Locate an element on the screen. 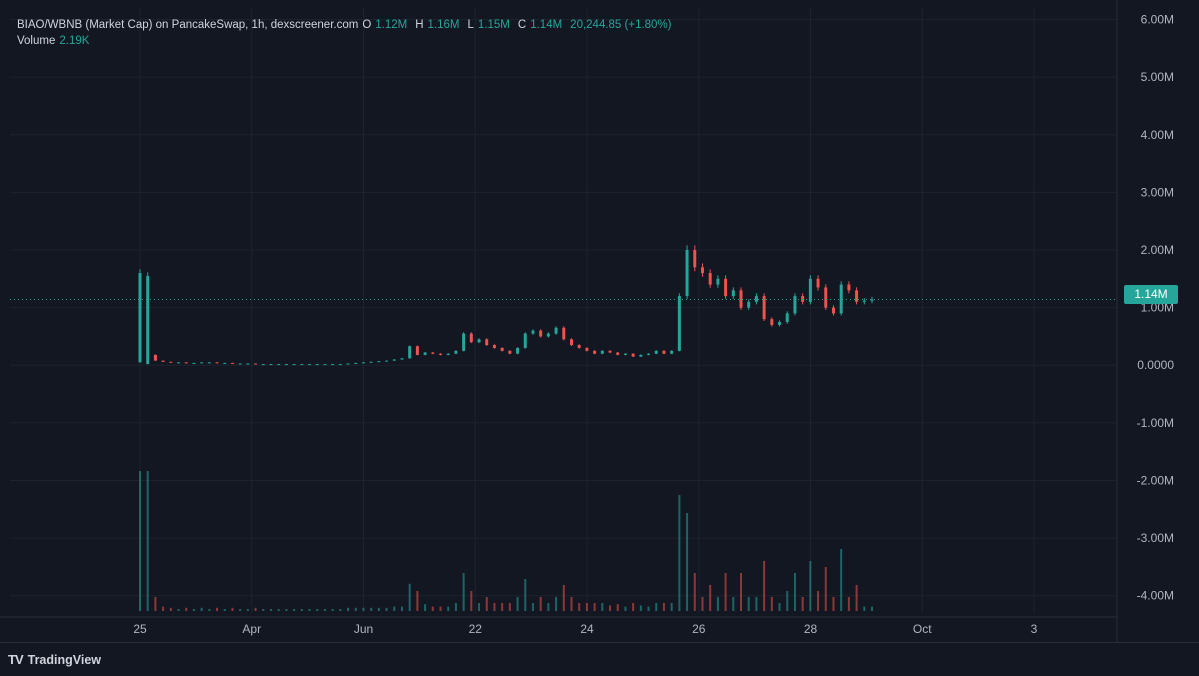 This screenshot has height=676, width=1199. legend-change-value: 20,244.85 (+1.80%) is located at coordinates (621, 25).